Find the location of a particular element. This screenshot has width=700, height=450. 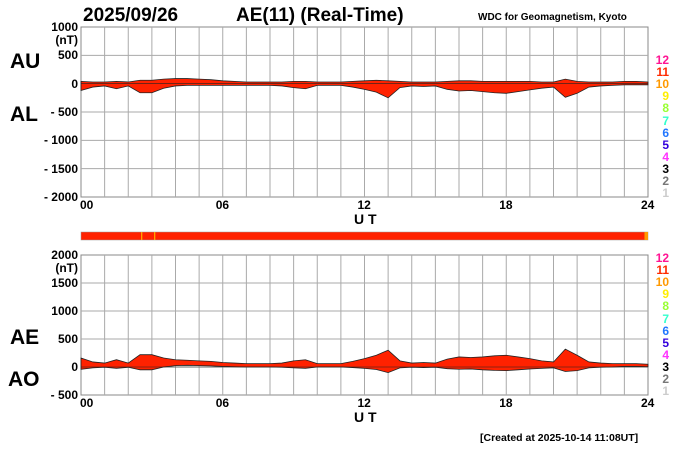

al-label: AL is located at coordinates (24, 114).